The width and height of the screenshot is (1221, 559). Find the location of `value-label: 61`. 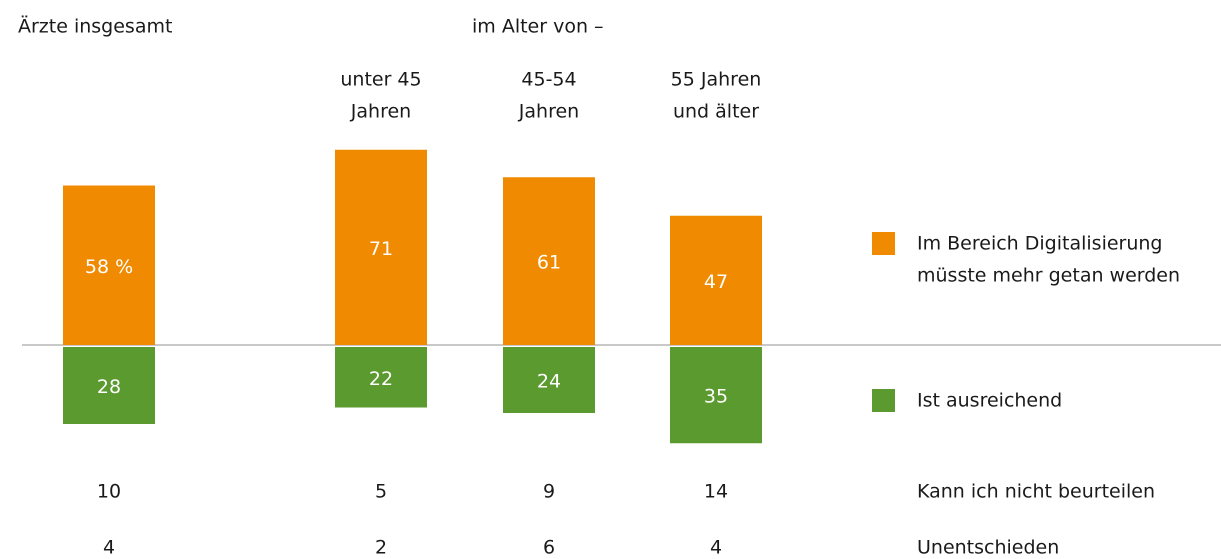

value-label: 61 is located at coordinates (549, 263).